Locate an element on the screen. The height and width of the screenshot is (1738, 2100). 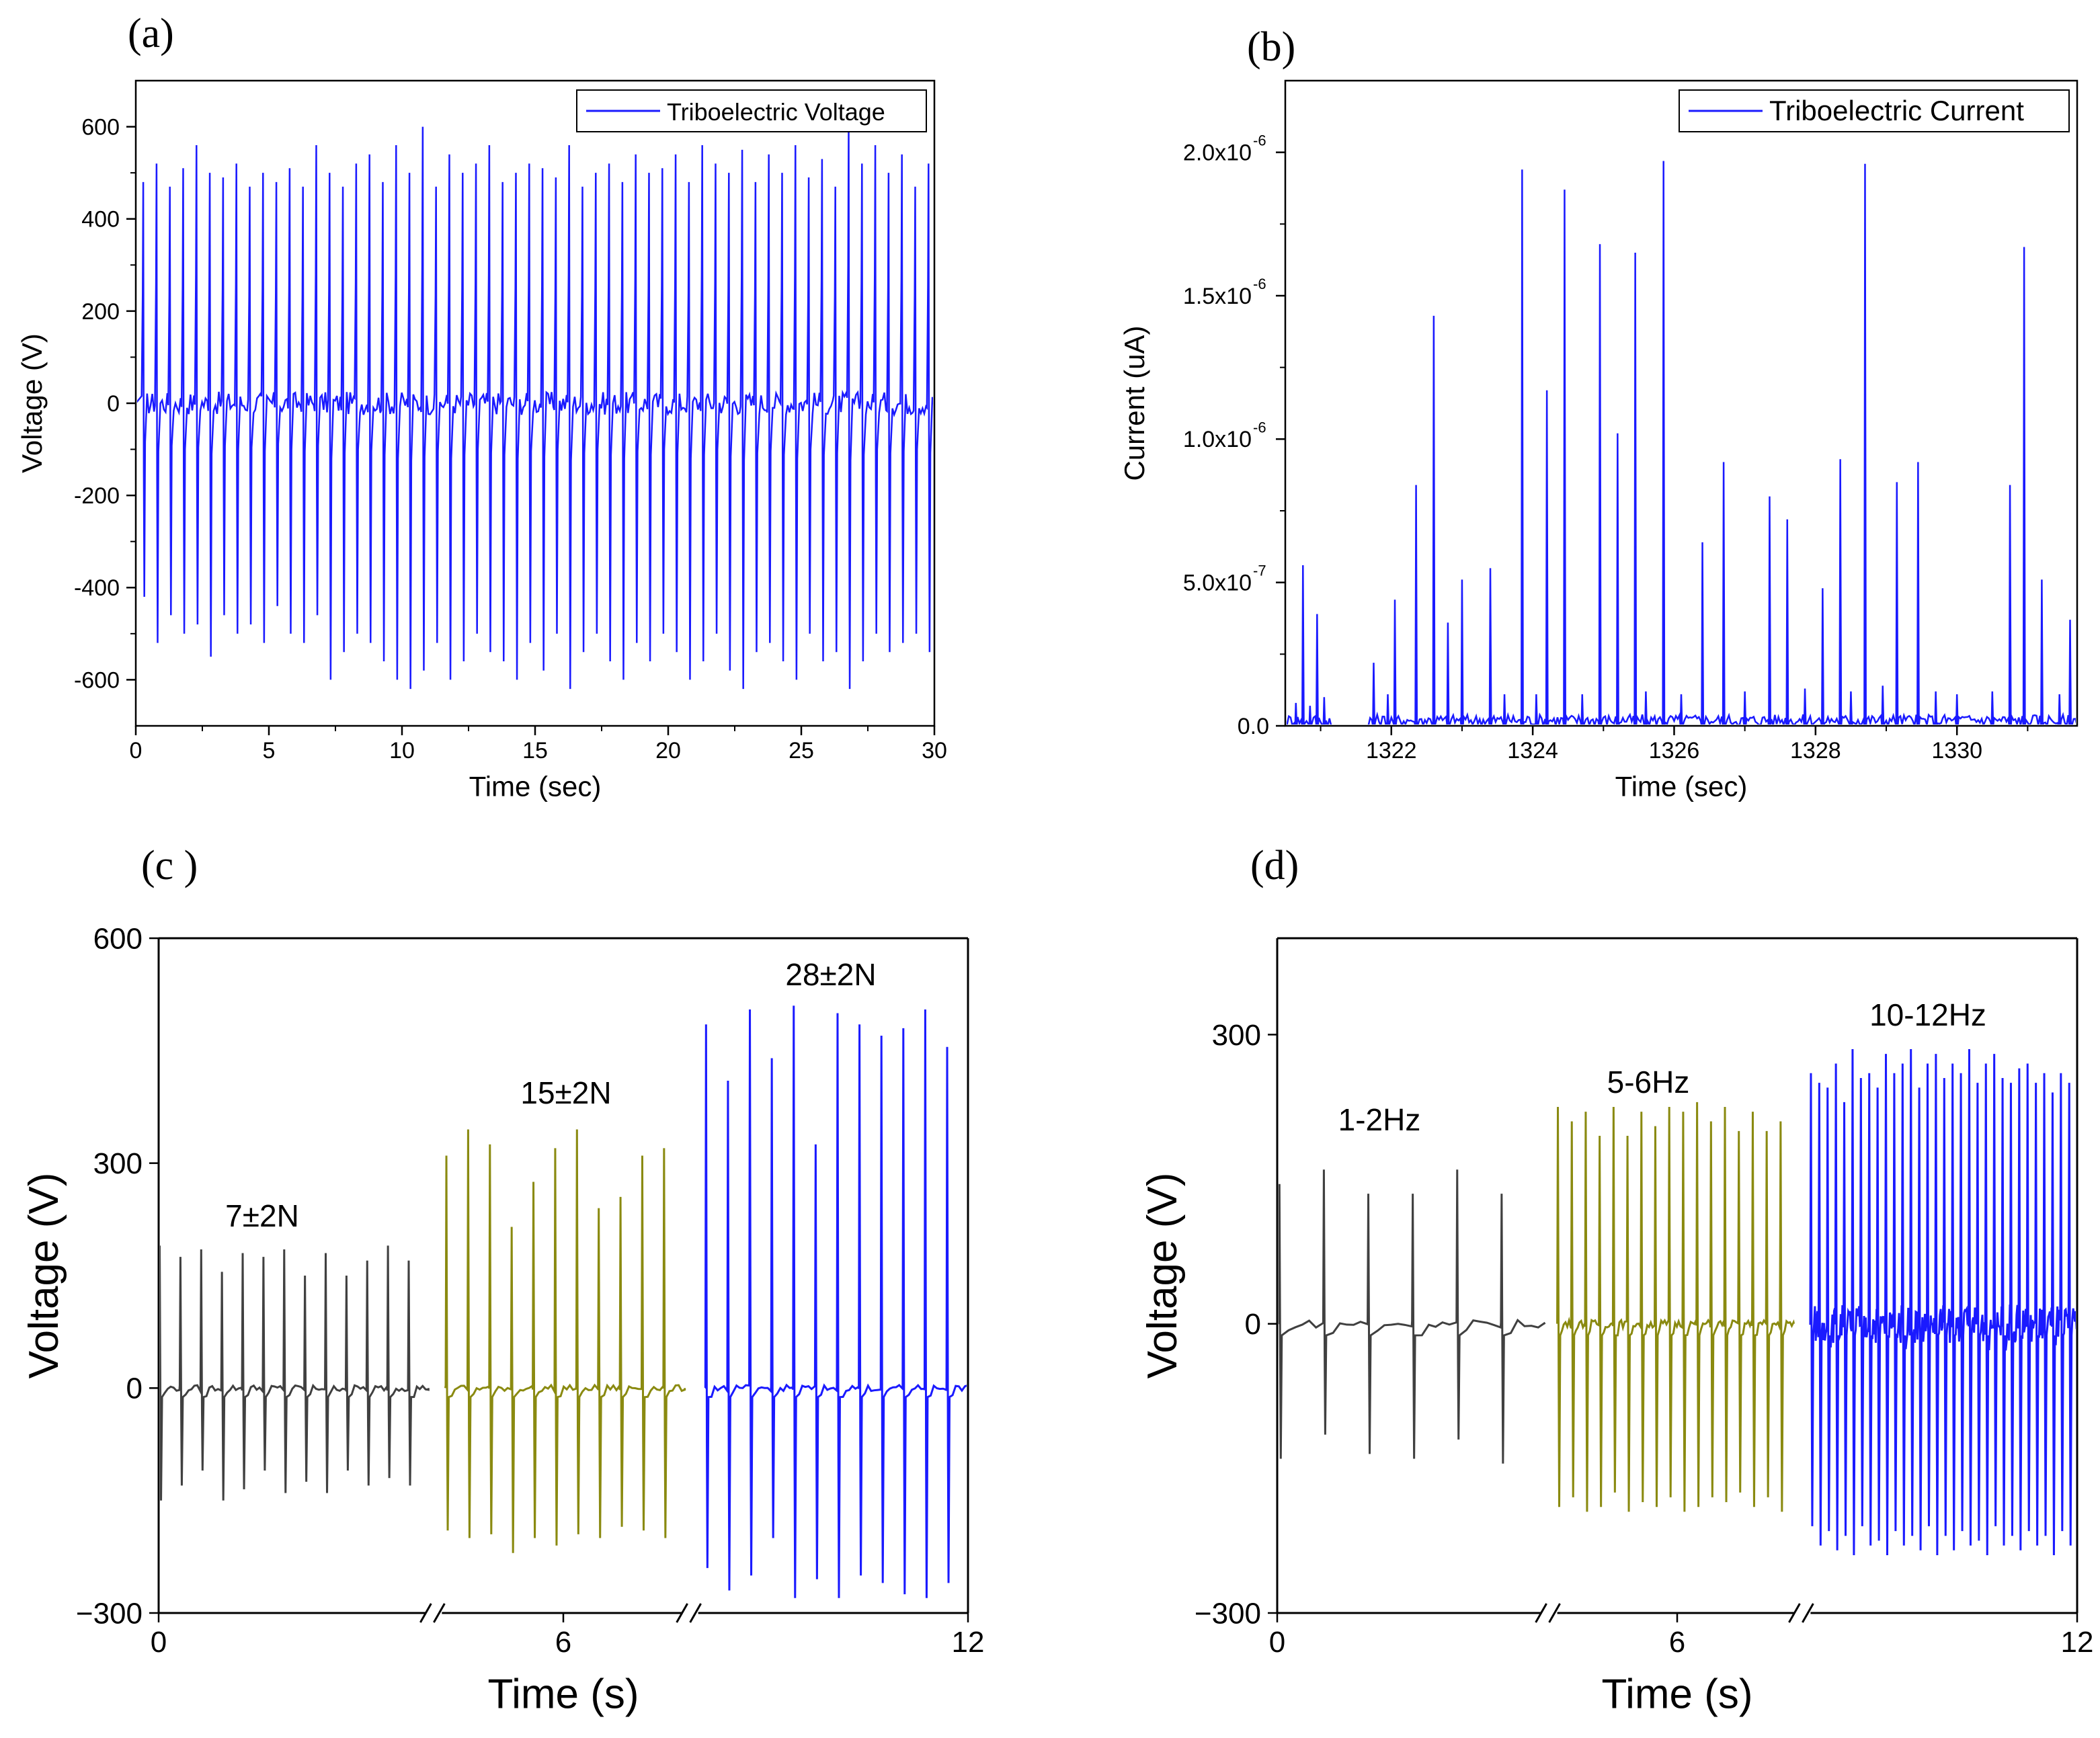
x-tick-label: 1326 is located at coordinates (1674, 751).